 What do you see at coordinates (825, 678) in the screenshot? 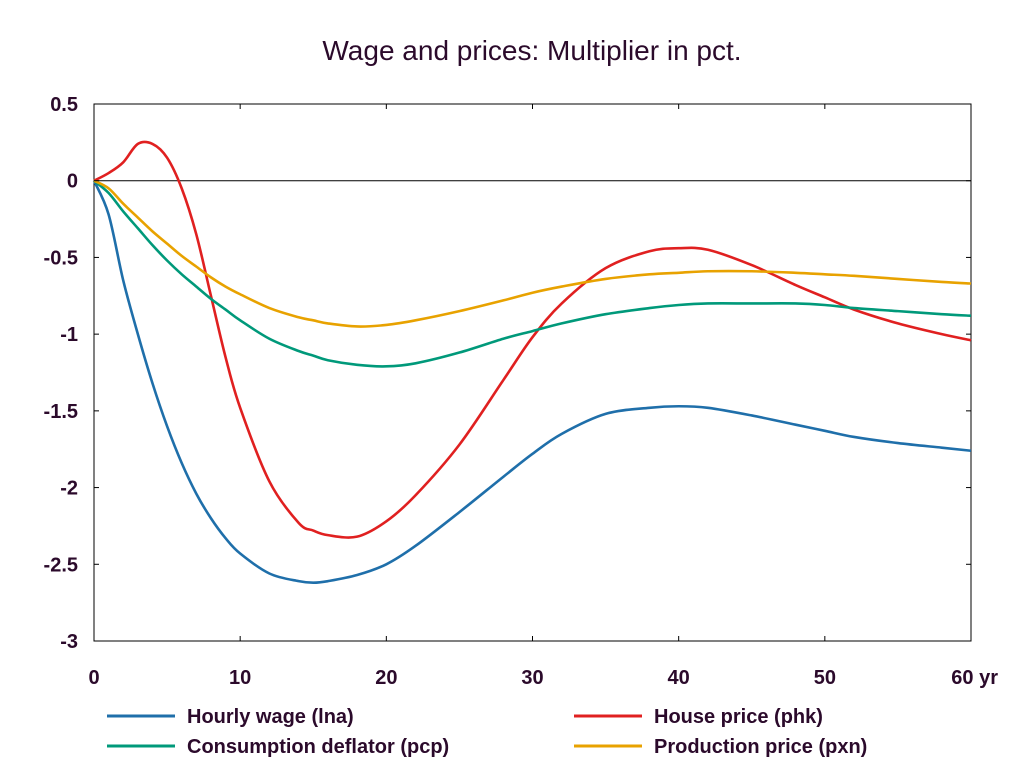
I see `x-tick-label: 50` at bounding box center [825, 678].